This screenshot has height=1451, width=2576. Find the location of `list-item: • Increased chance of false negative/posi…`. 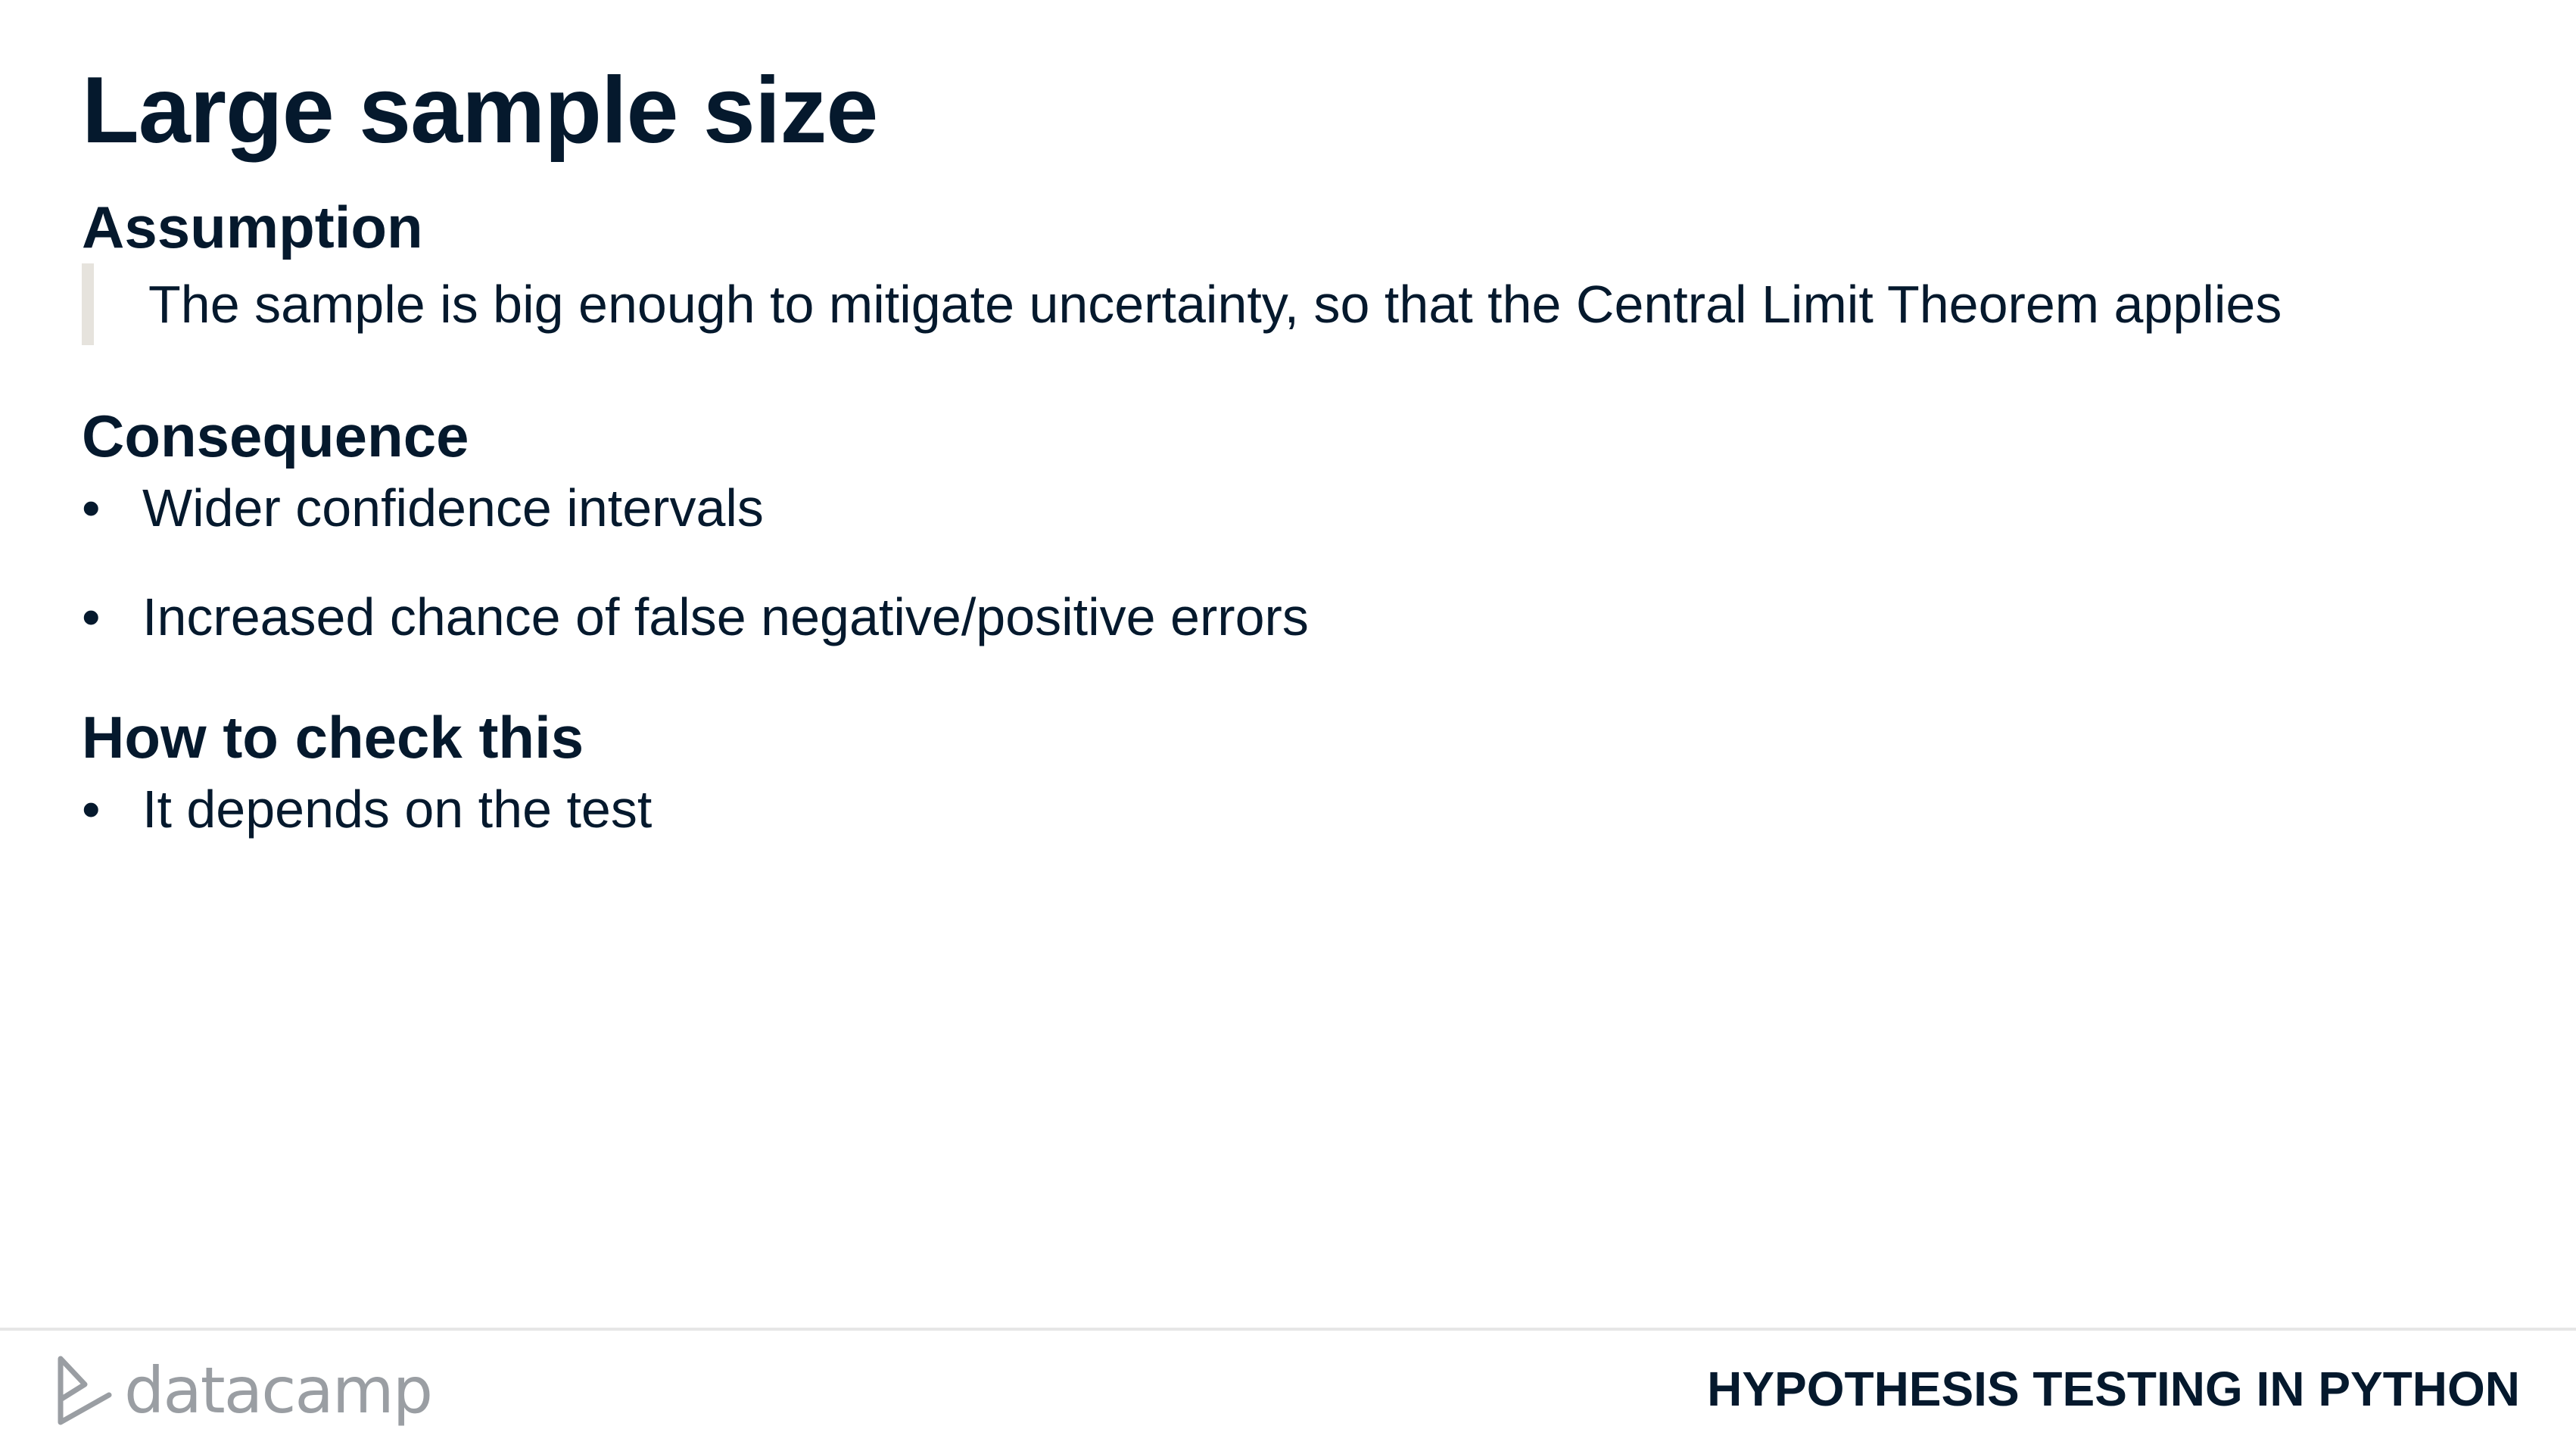

list-item: • Increased chance of false negative/posi… is located at coordinates (695, 617).